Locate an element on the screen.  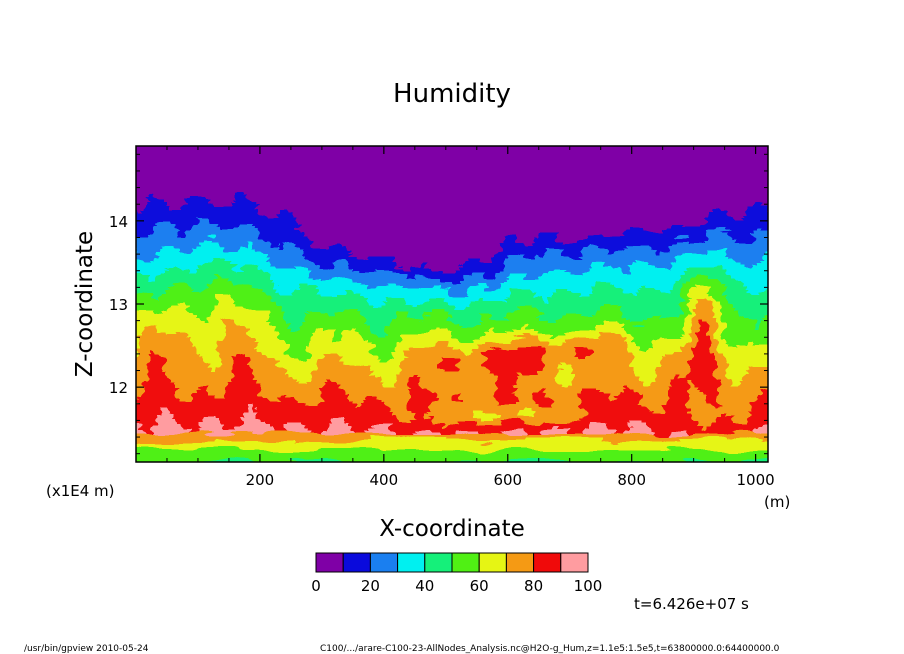
colorbar-tick-label: 0 is located at coordinates (316, 586).